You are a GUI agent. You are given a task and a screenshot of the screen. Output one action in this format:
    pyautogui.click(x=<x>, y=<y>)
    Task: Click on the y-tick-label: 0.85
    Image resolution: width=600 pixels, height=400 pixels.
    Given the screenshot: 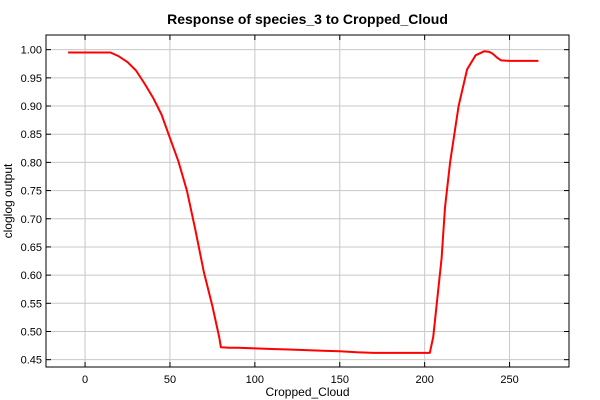 What is the action you would take?
    pyautogui.click(x=31, y=135)
    